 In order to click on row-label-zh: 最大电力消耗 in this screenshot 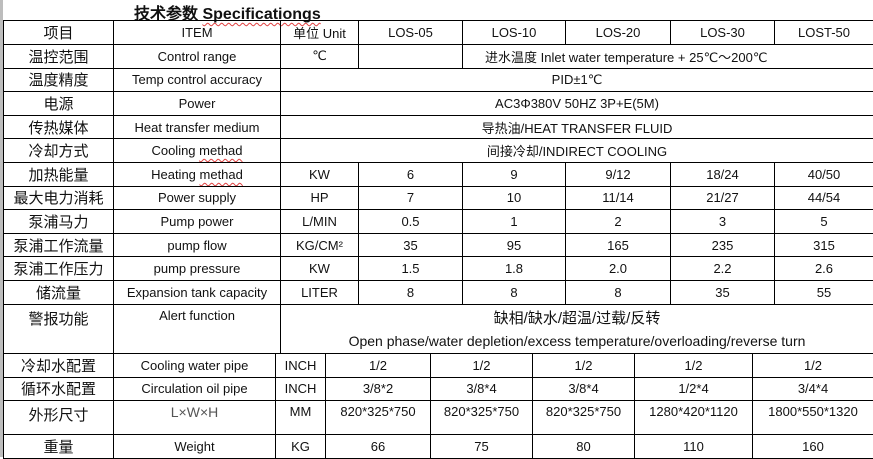, I will do `click(59, 198)`.